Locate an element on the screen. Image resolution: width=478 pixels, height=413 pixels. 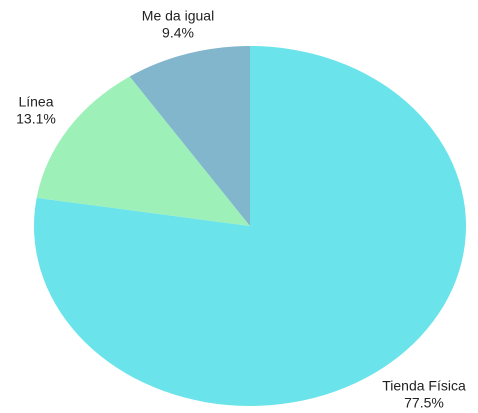
slice-value-label: 9.4% is located at coordinates (178, 33).